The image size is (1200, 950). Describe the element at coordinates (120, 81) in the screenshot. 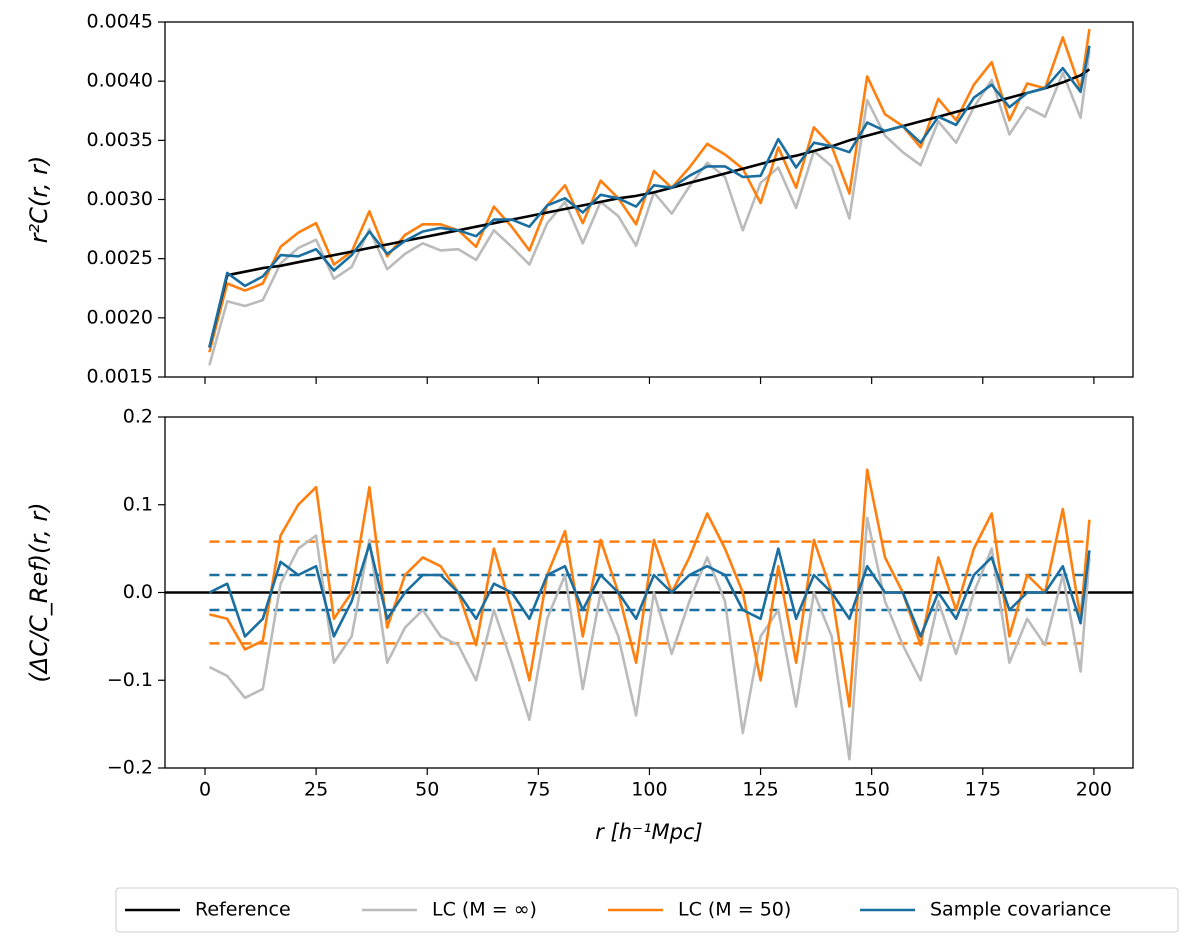

I see `y-tick-label: 0.0040` at that location.